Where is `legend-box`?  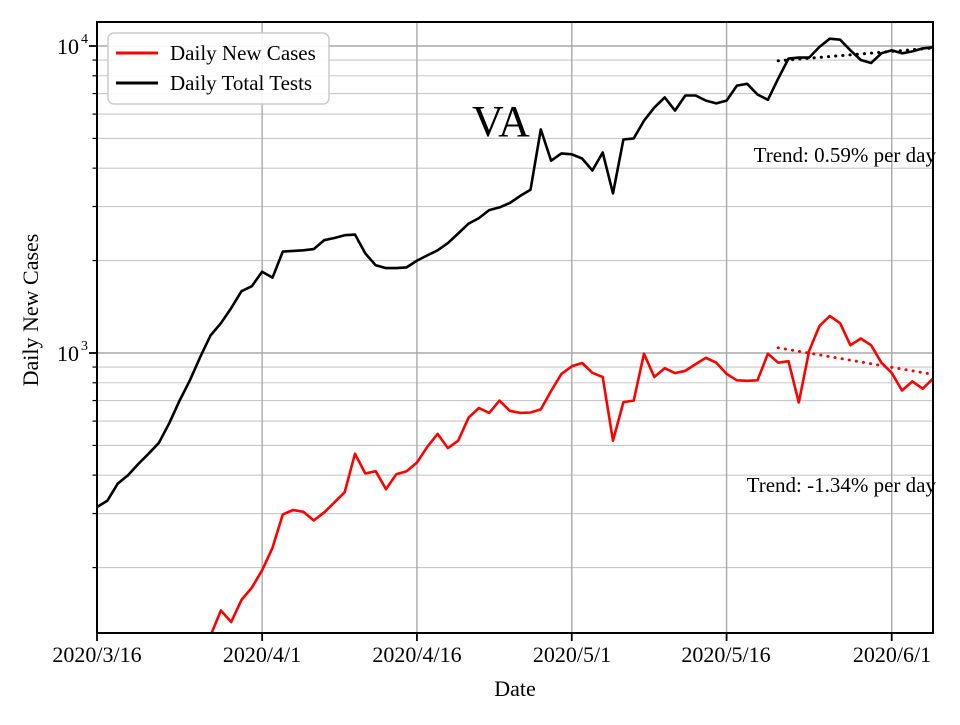
legend-box is located at coordinates (218, 68).